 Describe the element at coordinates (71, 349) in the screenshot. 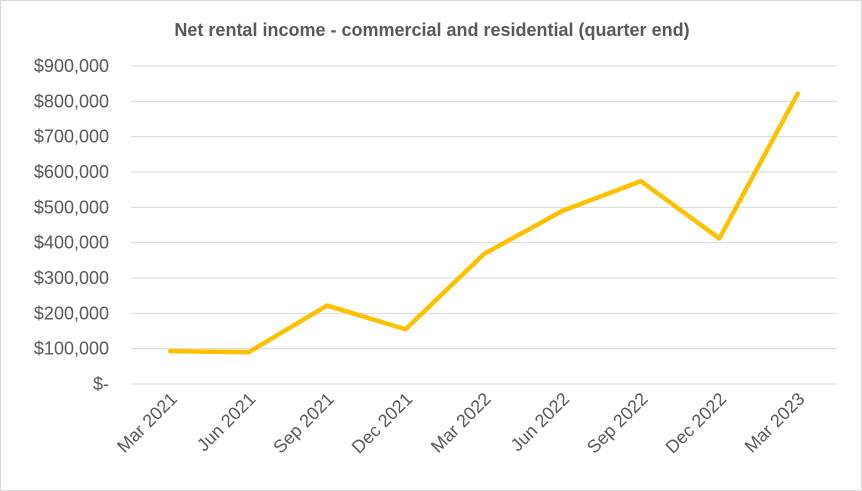

I see `y-tick-label: $100,000` at that location.